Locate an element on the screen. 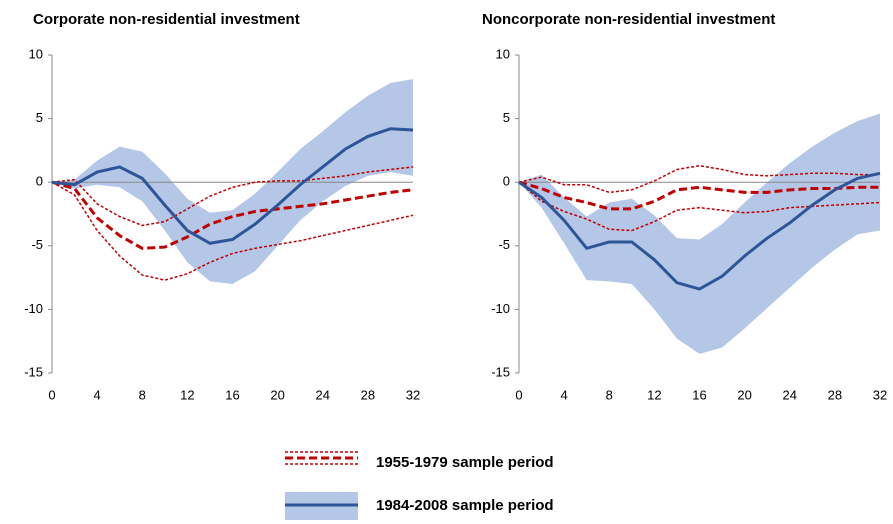 The height and width of the screenshot is (524, 893). chart-title: Corporate non-residential investment is located at coordinates (166, 19).